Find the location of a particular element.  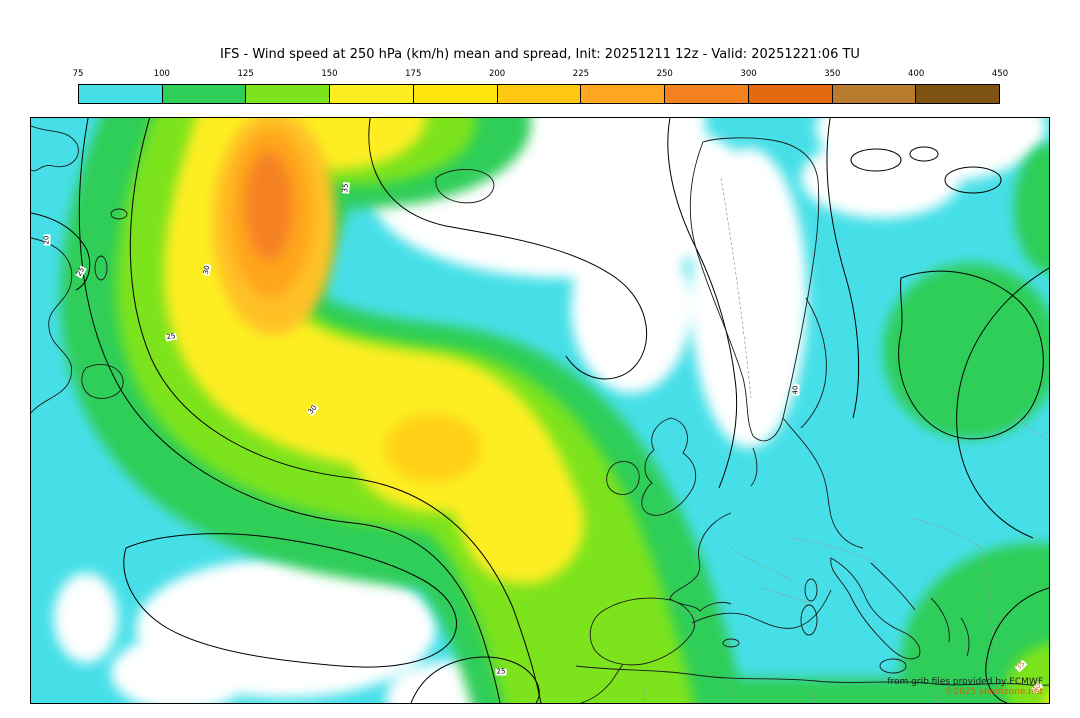

coast-sicily is located at coordinates (893, 666).